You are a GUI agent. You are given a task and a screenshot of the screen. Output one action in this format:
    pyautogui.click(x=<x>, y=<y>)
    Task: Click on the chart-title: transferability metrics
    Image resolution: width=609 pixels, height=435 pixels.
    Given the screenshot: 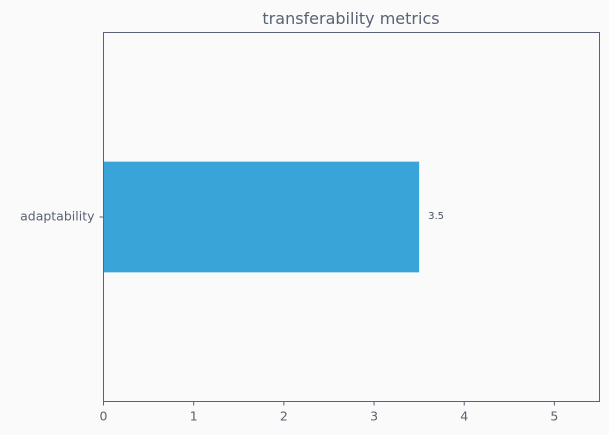 What is the action you would take?
    pyautogui.click(x=350, y=18)
    